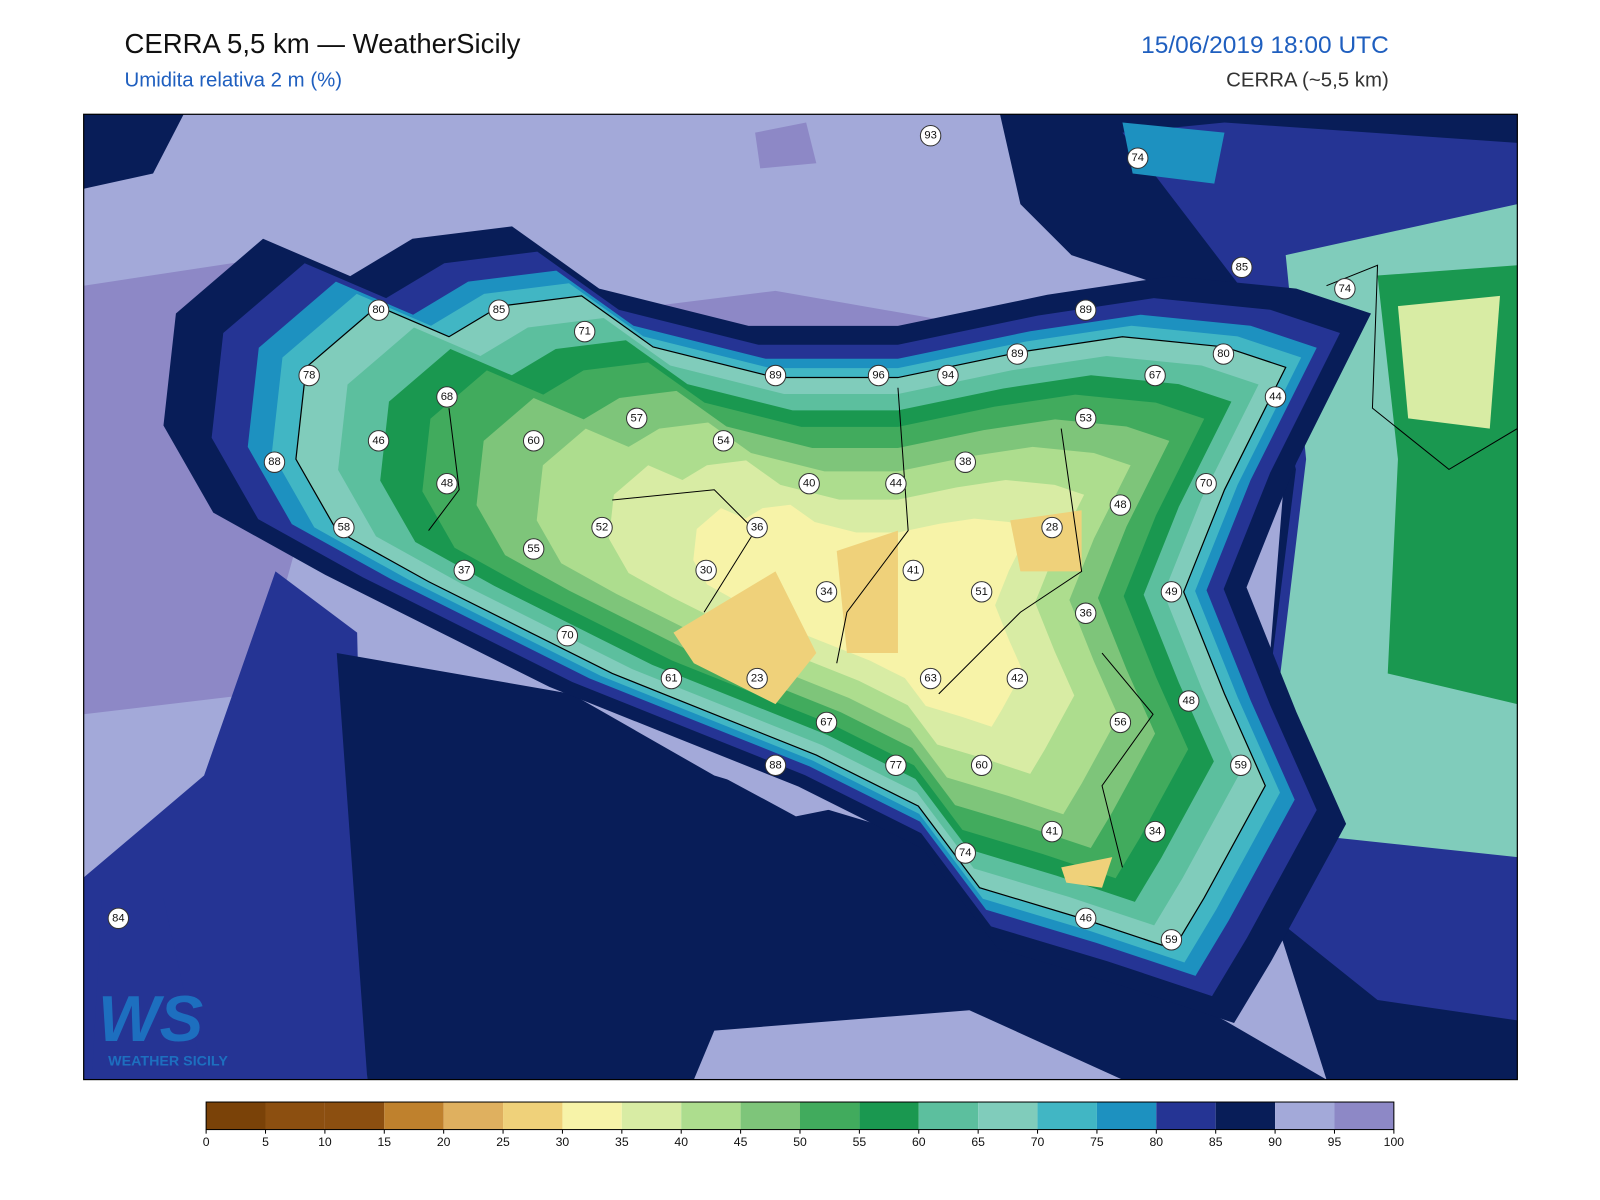 Image resolution: width=1600 pixels, height=1200 pixels. I want to click on station-label: 34, so click(1155, 832).